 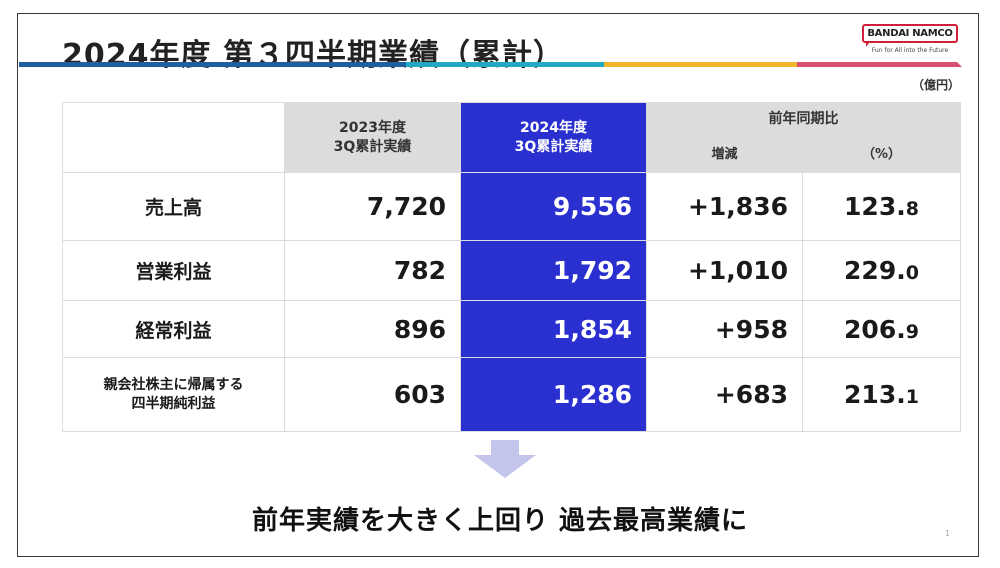 What do you see at coordinates (173, 270) in the screenshot?
I see `row-label-operating-income: 営業利益` at bounding box center [173, 270].